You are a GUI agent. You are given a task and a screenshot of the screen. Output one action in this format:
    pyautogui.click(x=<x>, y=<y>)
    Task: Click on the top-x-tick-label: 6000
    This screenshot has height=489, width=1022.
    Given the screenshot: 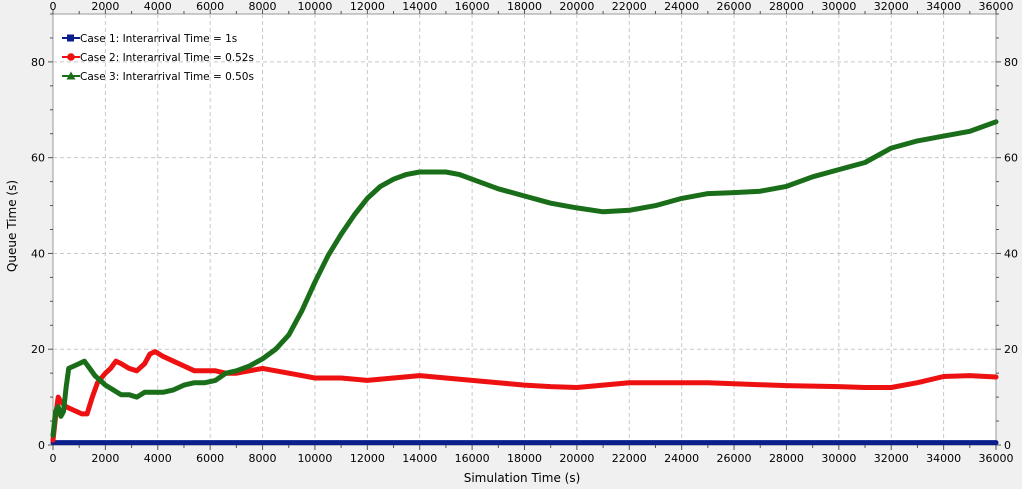 What is the action you would take?
    pyautogui.click(x=210, y=6)
    